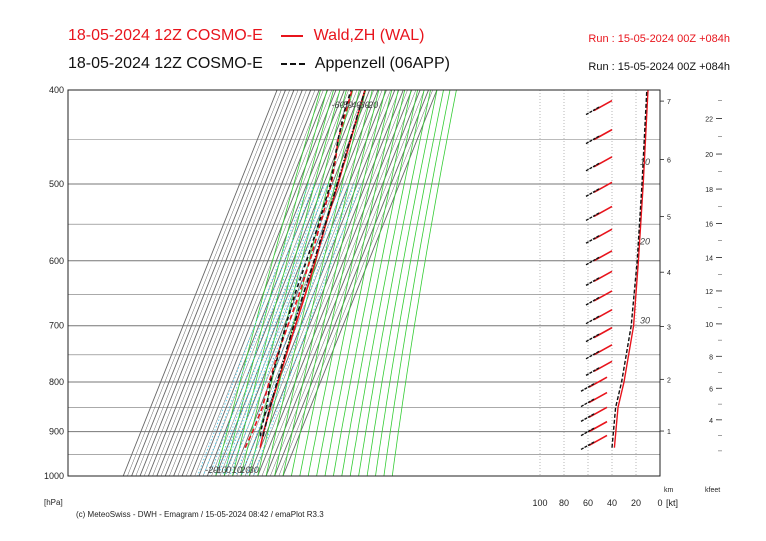  What do you see at coordinates (645, 321) in the screenshot?
I see `temperature-scale-label: 30` at bounding box center [645, 321].